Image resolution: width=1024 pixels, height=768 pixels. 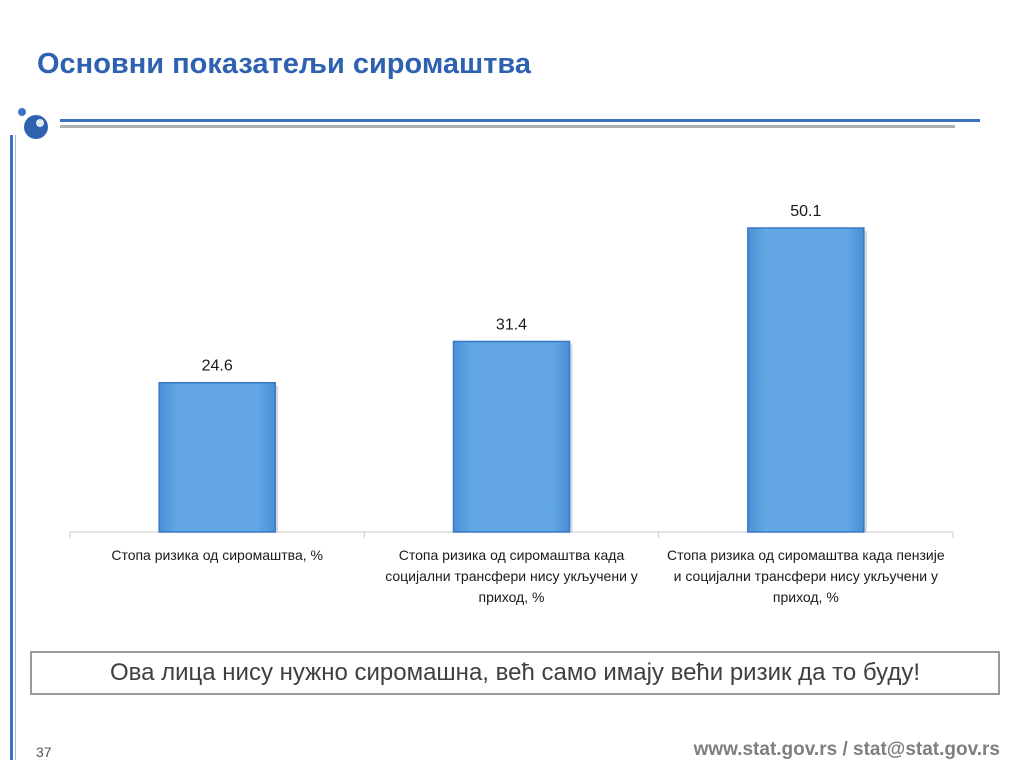 What do you see at coordinates (15, 447) in the screenshot?
I see `left-thin-line` at bounding box center [15, 447].